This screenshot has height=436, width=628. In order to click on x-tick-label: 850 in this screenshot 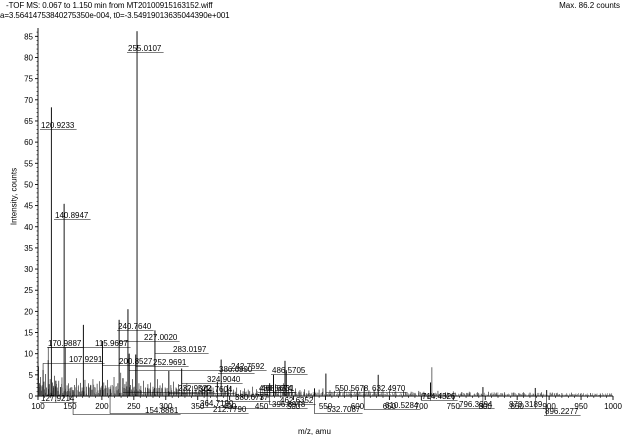, I will do `click(517, 406)`.